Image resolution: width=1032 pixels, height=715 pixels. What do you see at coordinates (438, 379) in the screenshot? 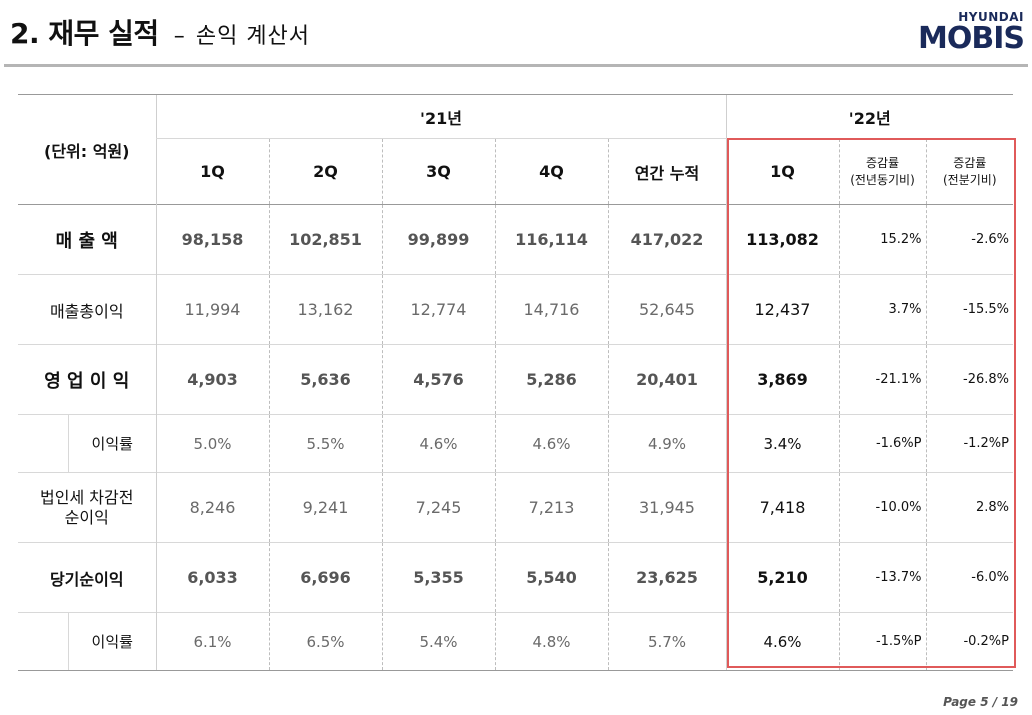
I see `value-cell: 4,576` at bounding box center [438, 379].